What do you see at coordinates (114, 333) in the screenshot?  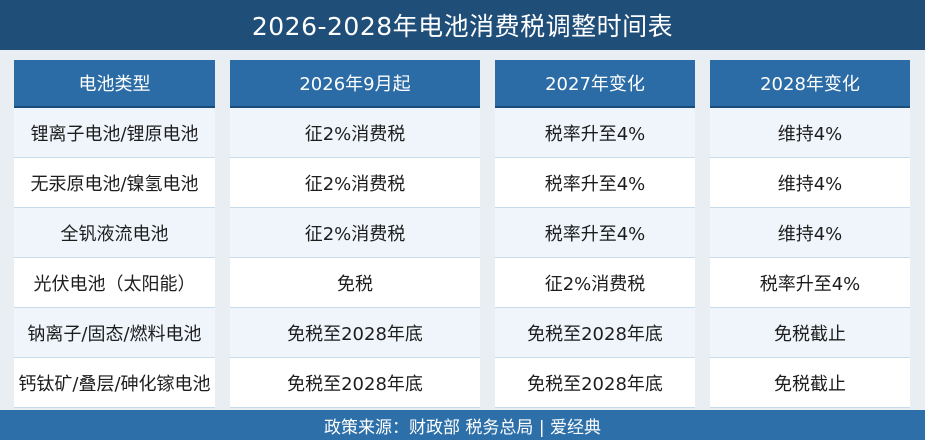 I see `table-cell: 钠离子/固态/燃料电池` at bounding box center [114, 333].